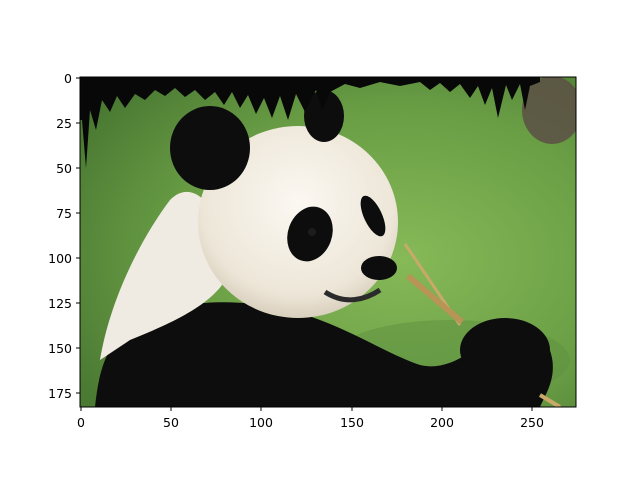 The height and width of the screenshot is (480, 640). I want to click on panda-left-eye, so click(312, 232).